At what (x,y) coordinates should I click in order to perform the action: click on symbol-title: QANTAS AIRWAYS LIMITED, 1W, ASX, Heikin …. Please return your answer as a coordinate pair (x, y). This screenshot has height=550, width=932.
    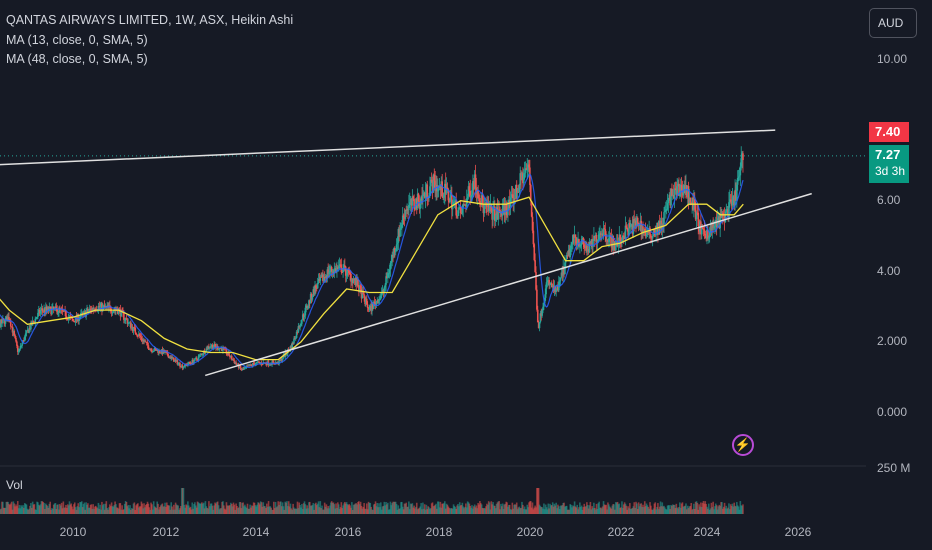
    Looking at the image, I should click on (150, 20).